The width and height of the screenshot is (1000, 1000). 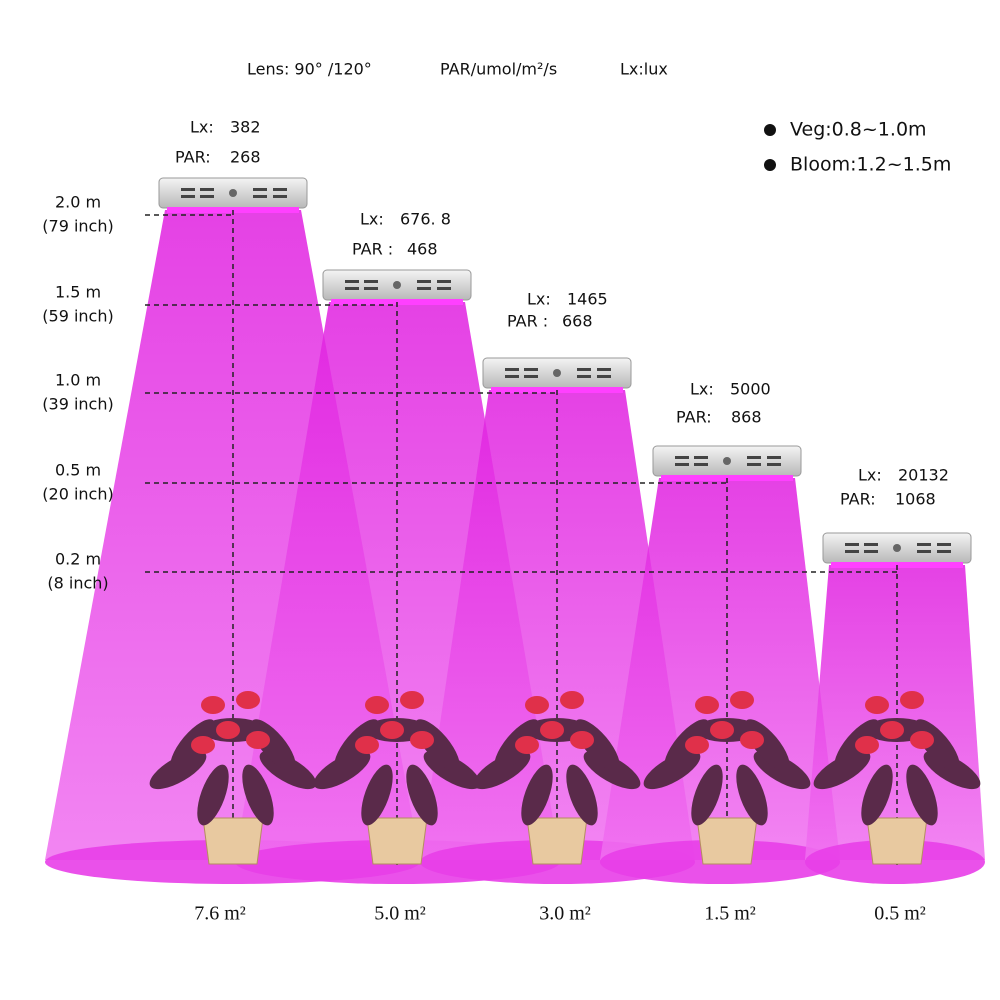 I want to click on lx-value: 20132, so click(x=923, y=475).